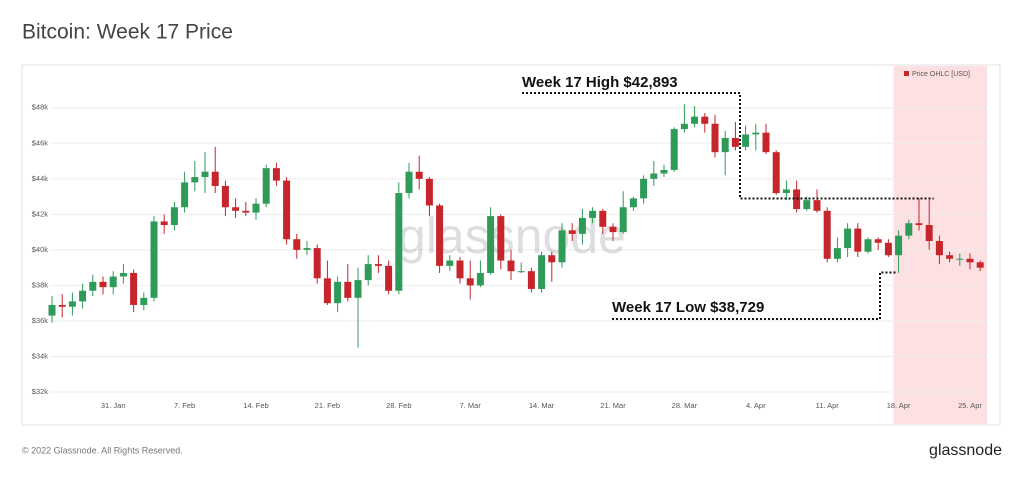  I want to click on x-tick-label: 11. Apr, so click(828, 405).